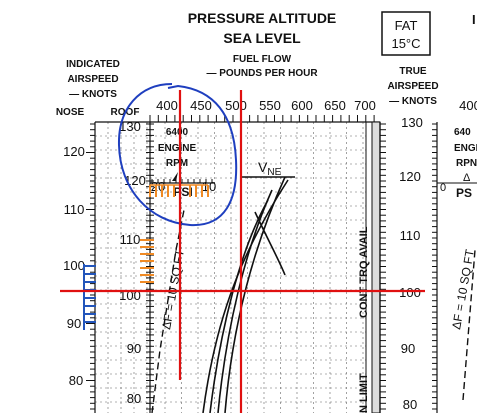 The width and height of the screenshot is (477, 413). What do you see at coordinates (406, 33) in the screenshot?
I see `fat-box` at bounding box center [406, 33].